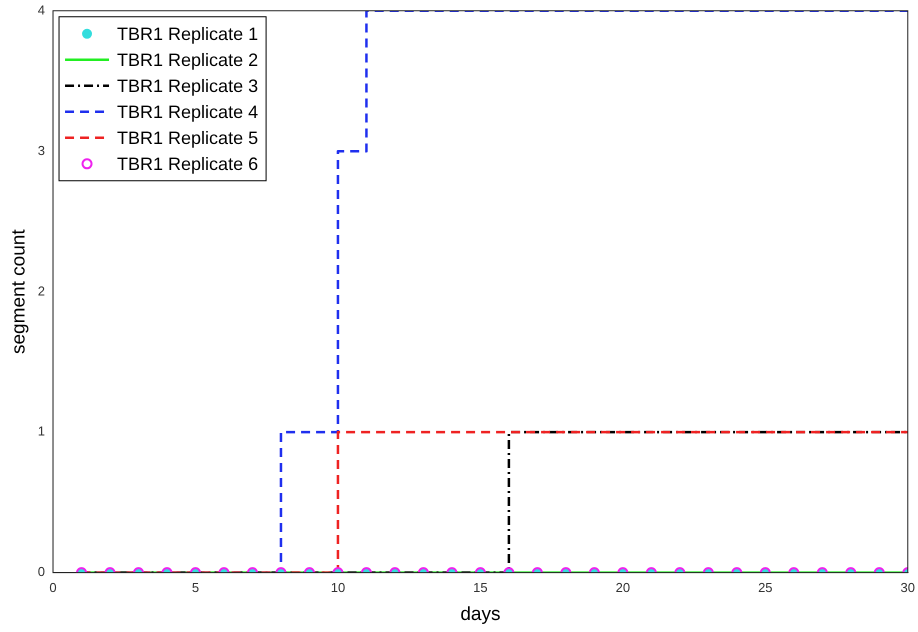  What do you see at coordinates (42, 572) in the screenshot?
I see `y-tick-label: 0` at bounding box center [42, 572].